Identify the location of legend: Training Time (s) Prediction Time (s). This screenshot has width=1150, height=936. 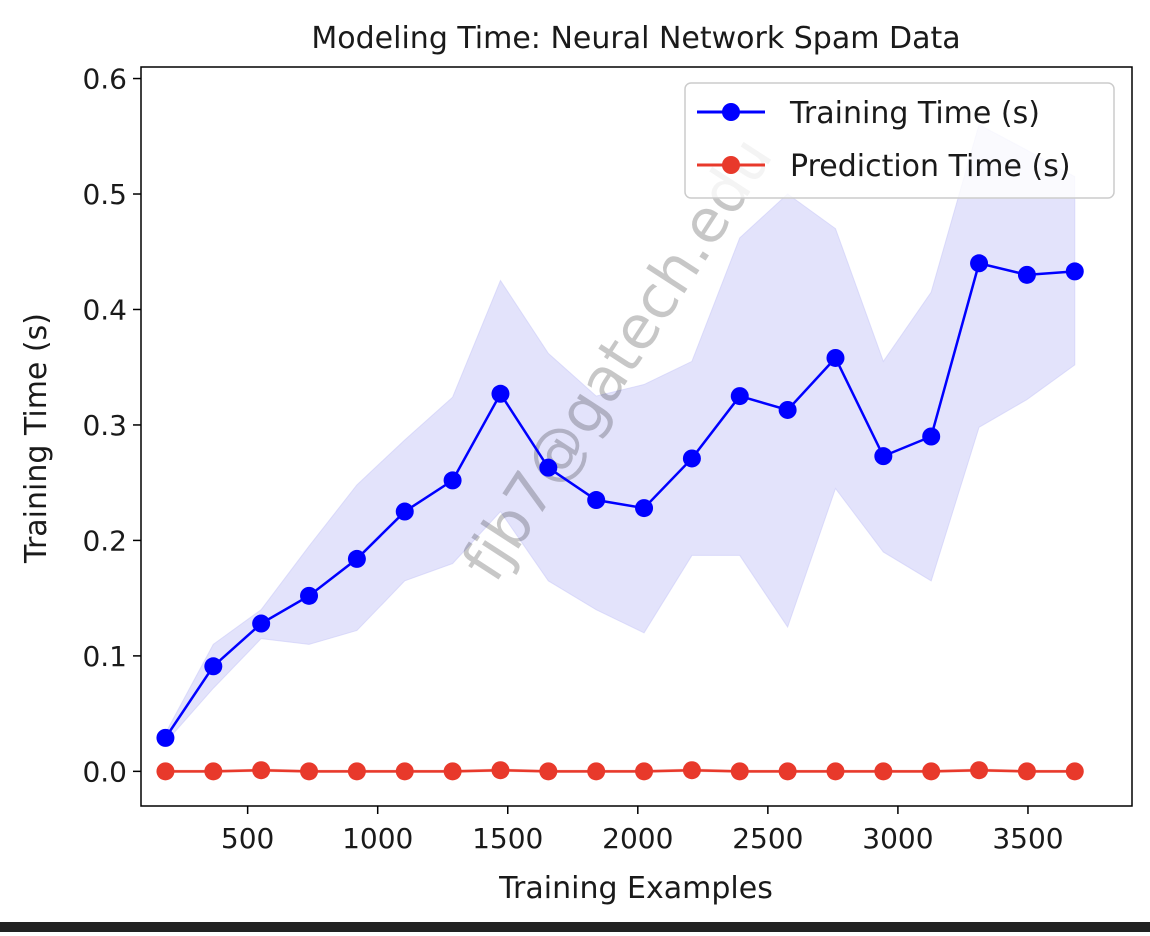
(899, 140).